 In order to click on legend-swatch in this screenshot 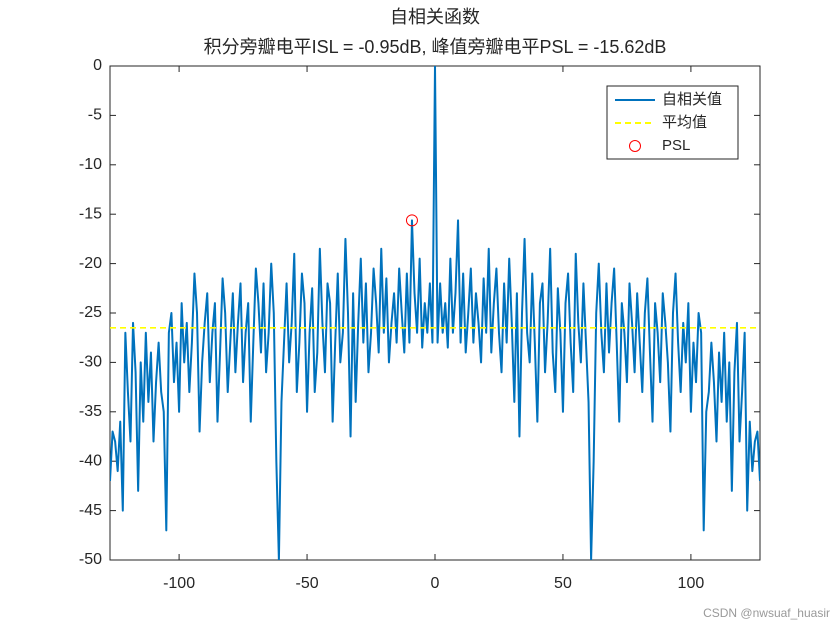, I will do `click(635, 146)`.